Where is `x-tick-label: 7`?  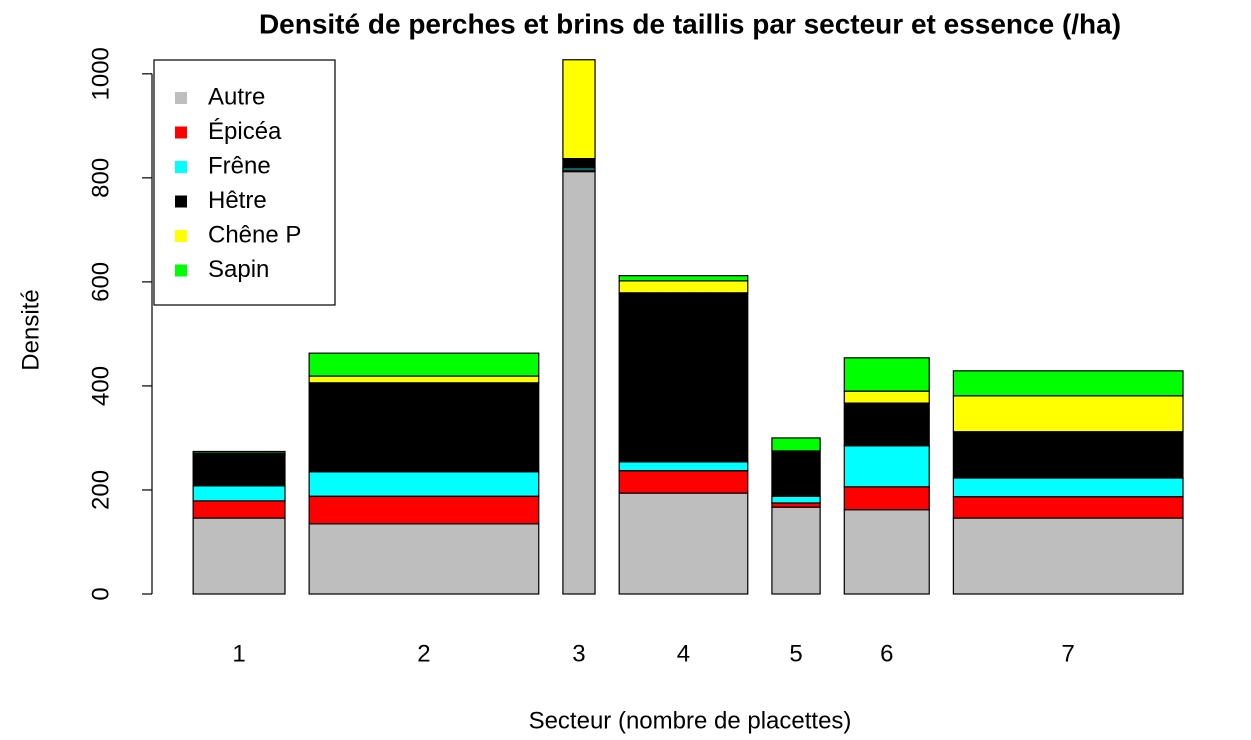 x-tick-label: 7 is located at coordinates (1068, 653).